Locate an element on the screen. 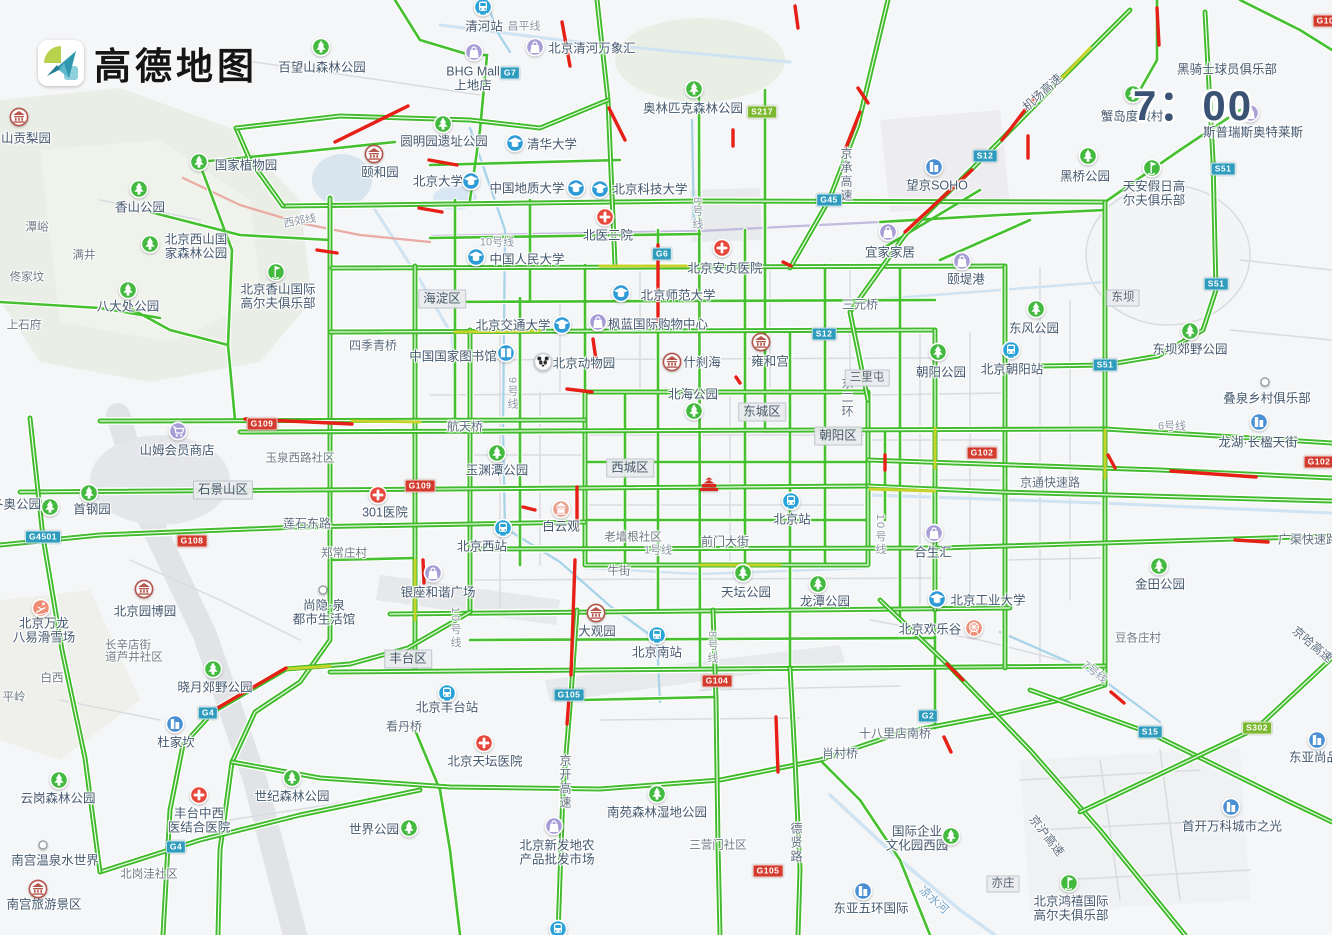  poi-label-北医三院: 北医三院 is located at coordinates (608, 235).